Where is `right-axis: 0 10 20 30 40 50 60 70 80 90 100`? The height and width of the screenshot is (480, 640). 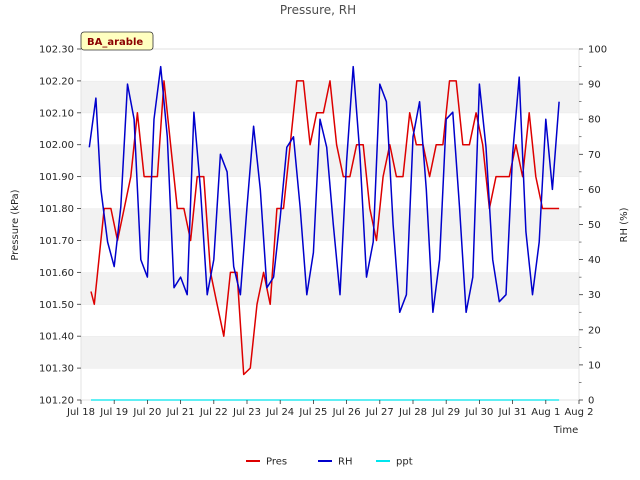 right-axis: 0 10 20 30 40 50 60 70 80 90 100 is located at coordinates (593, 226).